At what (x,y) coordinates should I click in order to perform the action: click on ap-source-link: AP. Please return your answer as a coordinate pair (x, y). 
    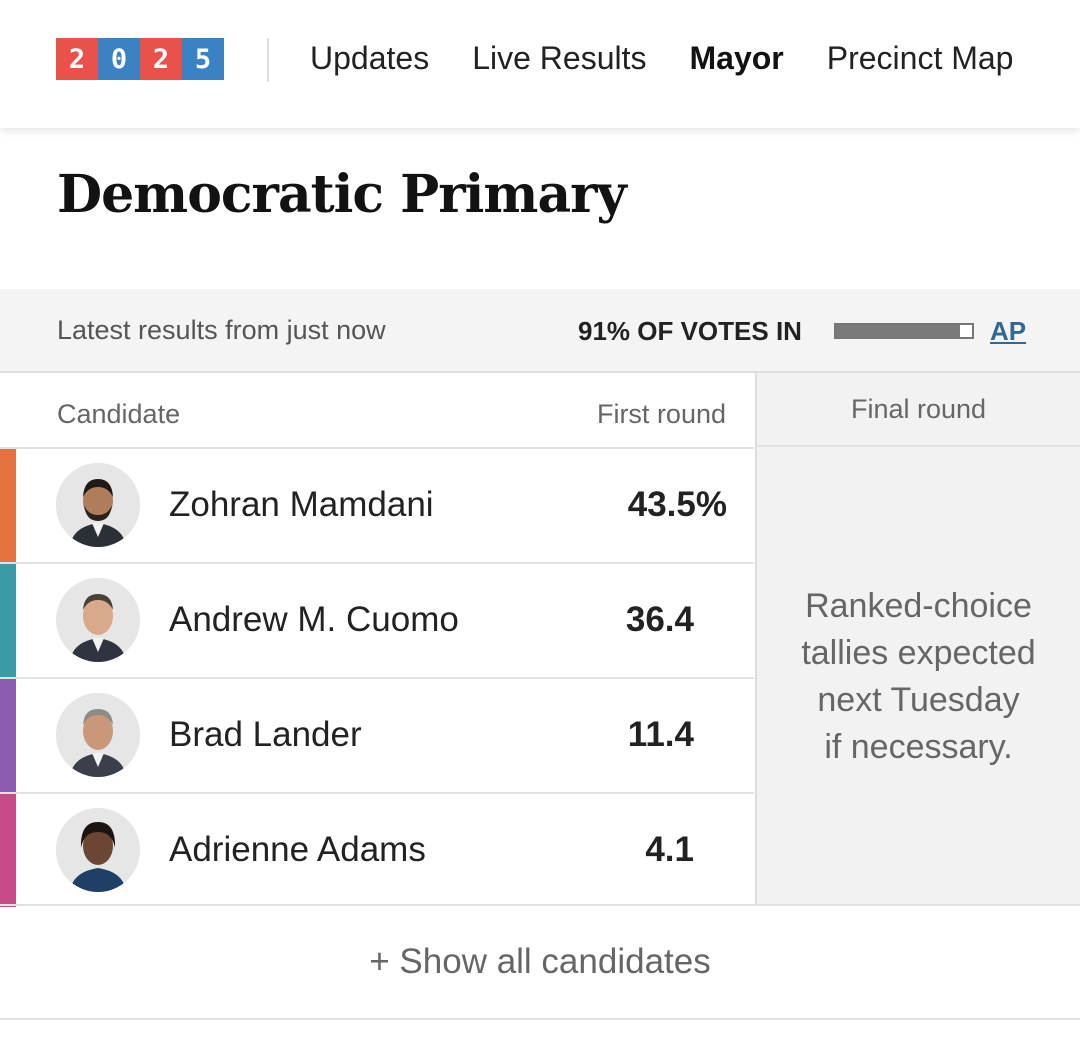
    Looking at the image, I should click on (1008, 331).